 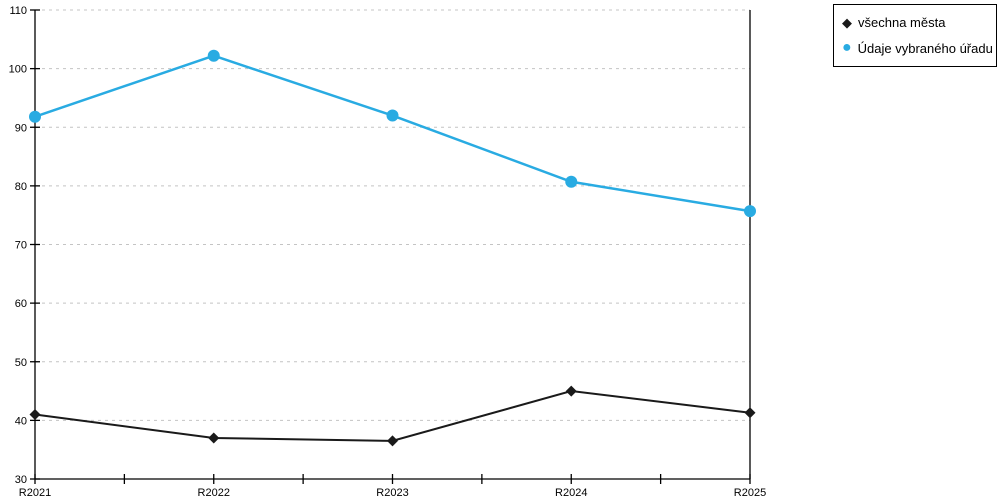 I want to click on y-axis-tick-label: 110, so click(x=18, y=11).